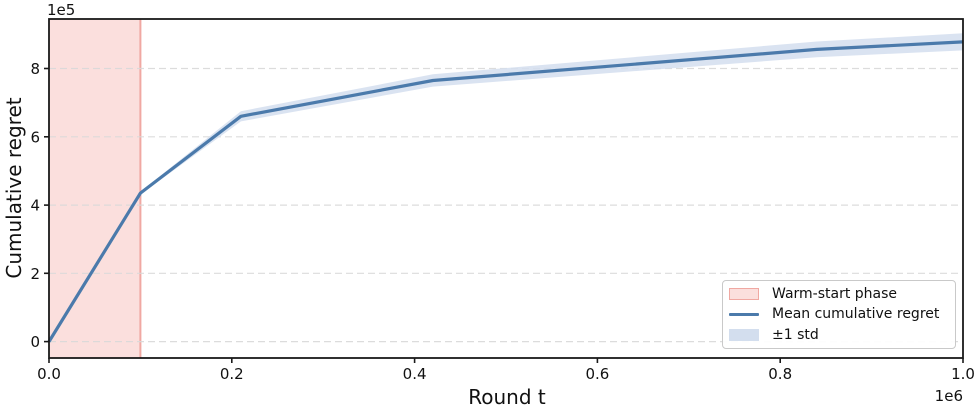 Image resolution: width=977 pixels, height=413 pixels. What do you see at coordinates (963, 374) in the screenshot?
I see `x-tick-label: 1.0` at bounding box center [963, 374].